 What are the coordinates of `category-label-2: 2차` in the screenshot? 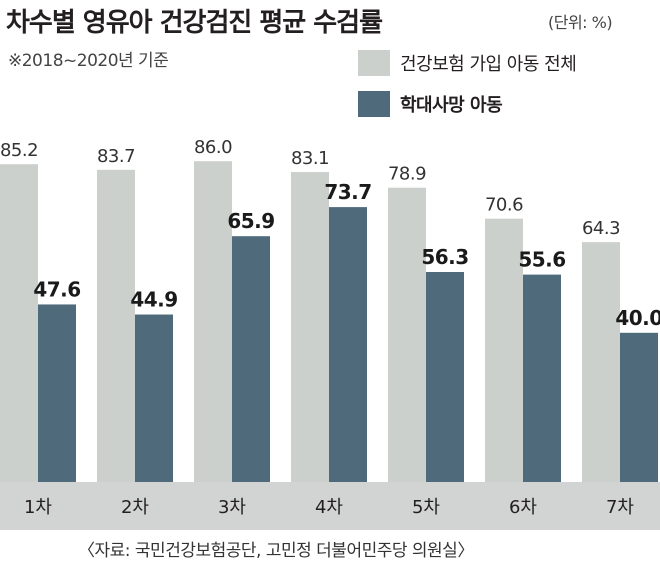 It's located at (135, 507).